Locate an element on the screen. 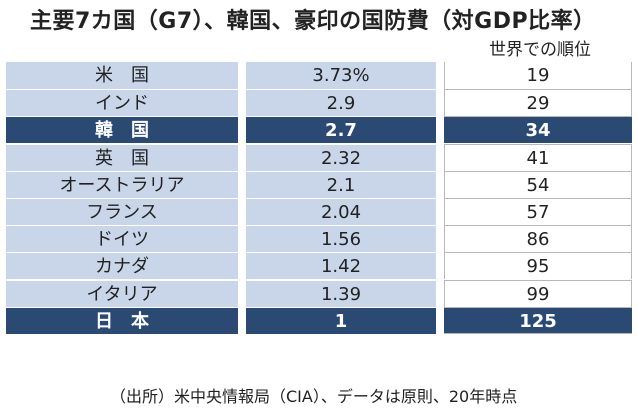  country-cell: インド is located at coordinates (122, 103).